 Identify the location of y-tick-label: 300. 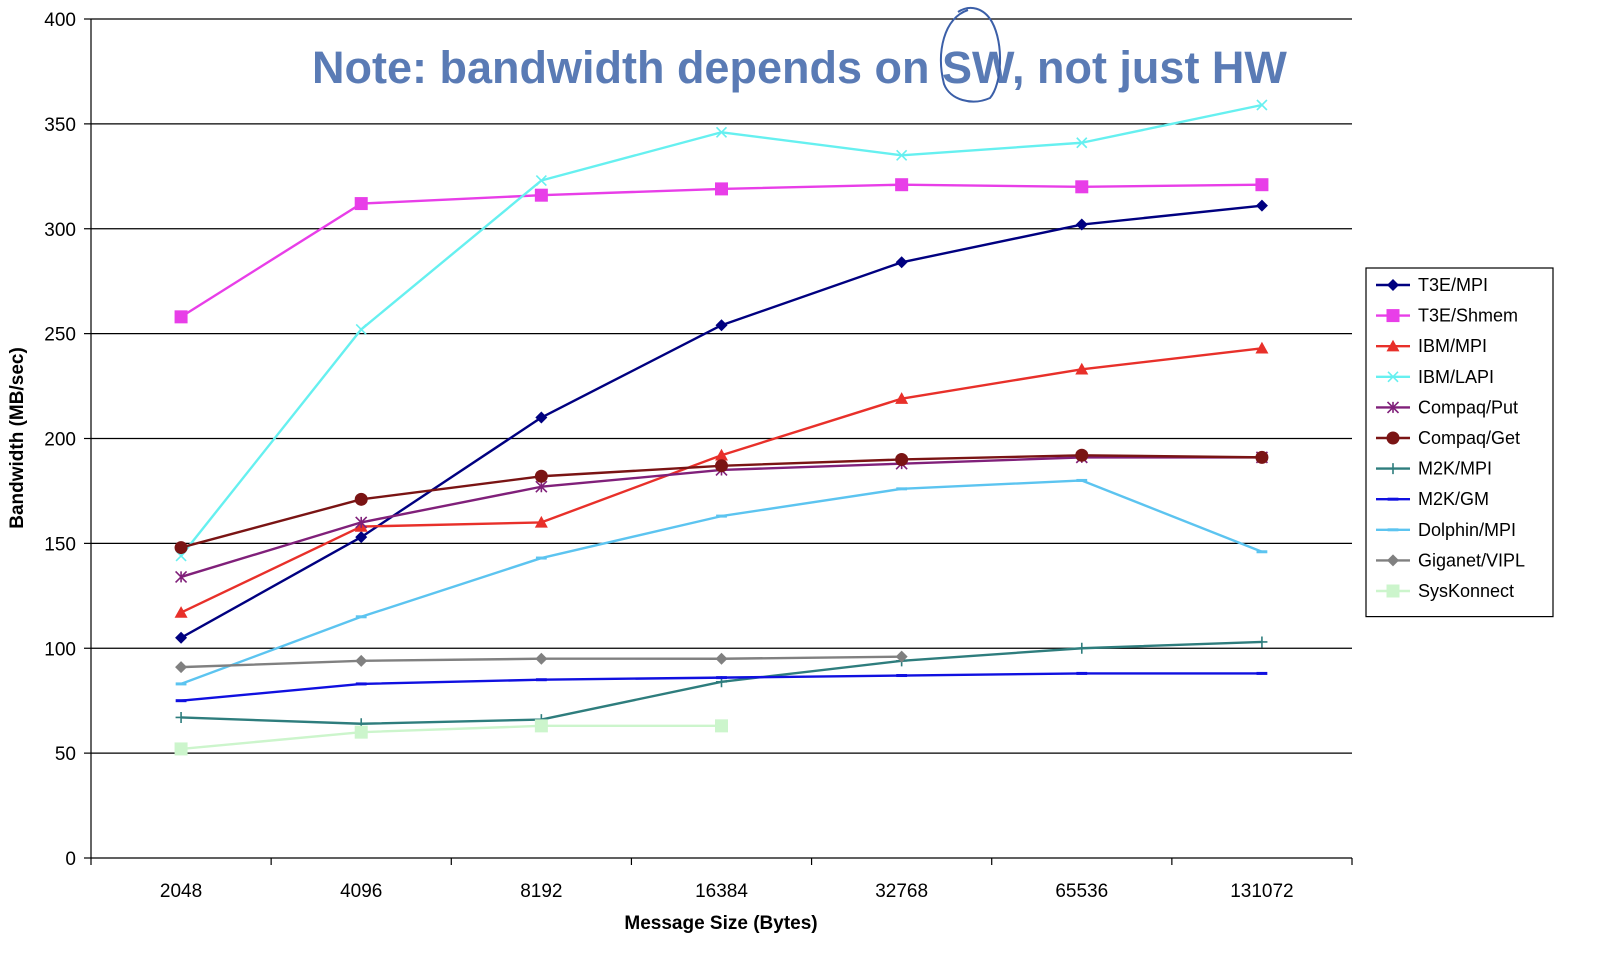
(60, 230).